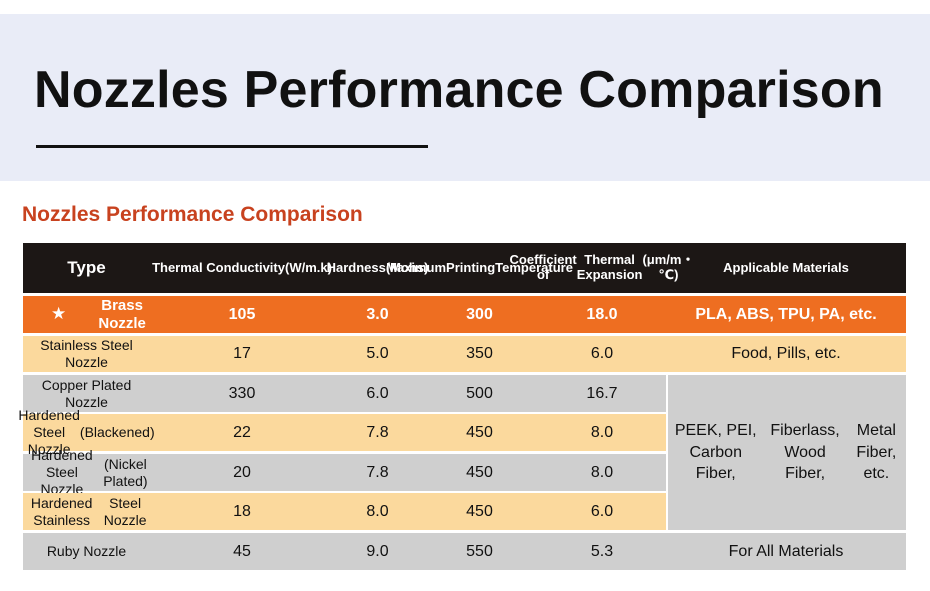 The image size is (930, 591). I want to click on column-header-temperature: Maximum Printing Temperature, so click(479, 268).